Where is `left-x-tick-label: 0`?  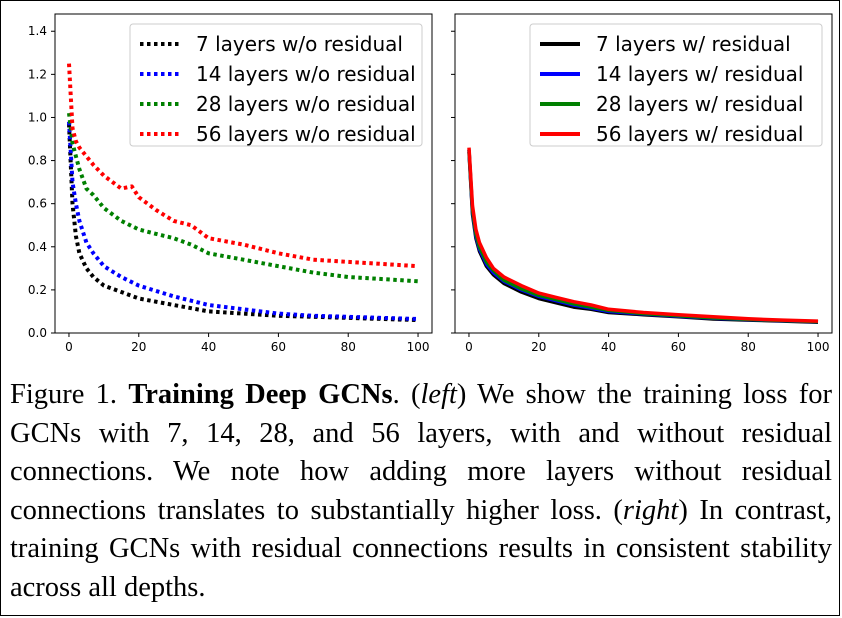
left-x-tick-label: 0 is located at coordinates (69, 347).